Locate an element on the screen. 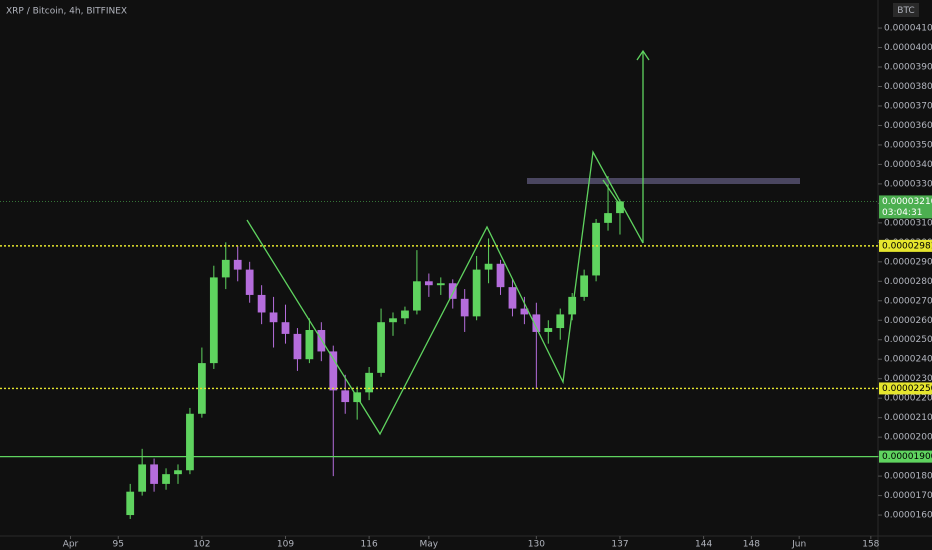  y-tick-label: 0.0000310000 is located at coordinates (908, 223).